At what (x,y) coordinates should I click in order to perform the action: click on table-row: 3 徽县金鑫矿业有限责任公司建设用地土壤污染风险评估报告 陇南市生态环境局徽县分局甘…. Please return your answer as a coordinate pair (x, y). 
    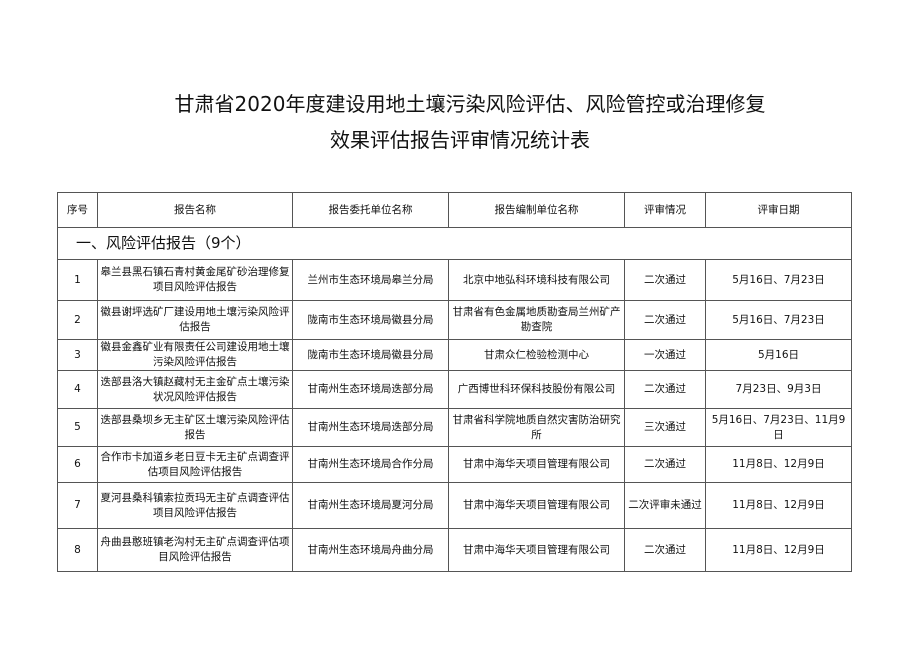
    Looking at the image, I should click on (454, 355).